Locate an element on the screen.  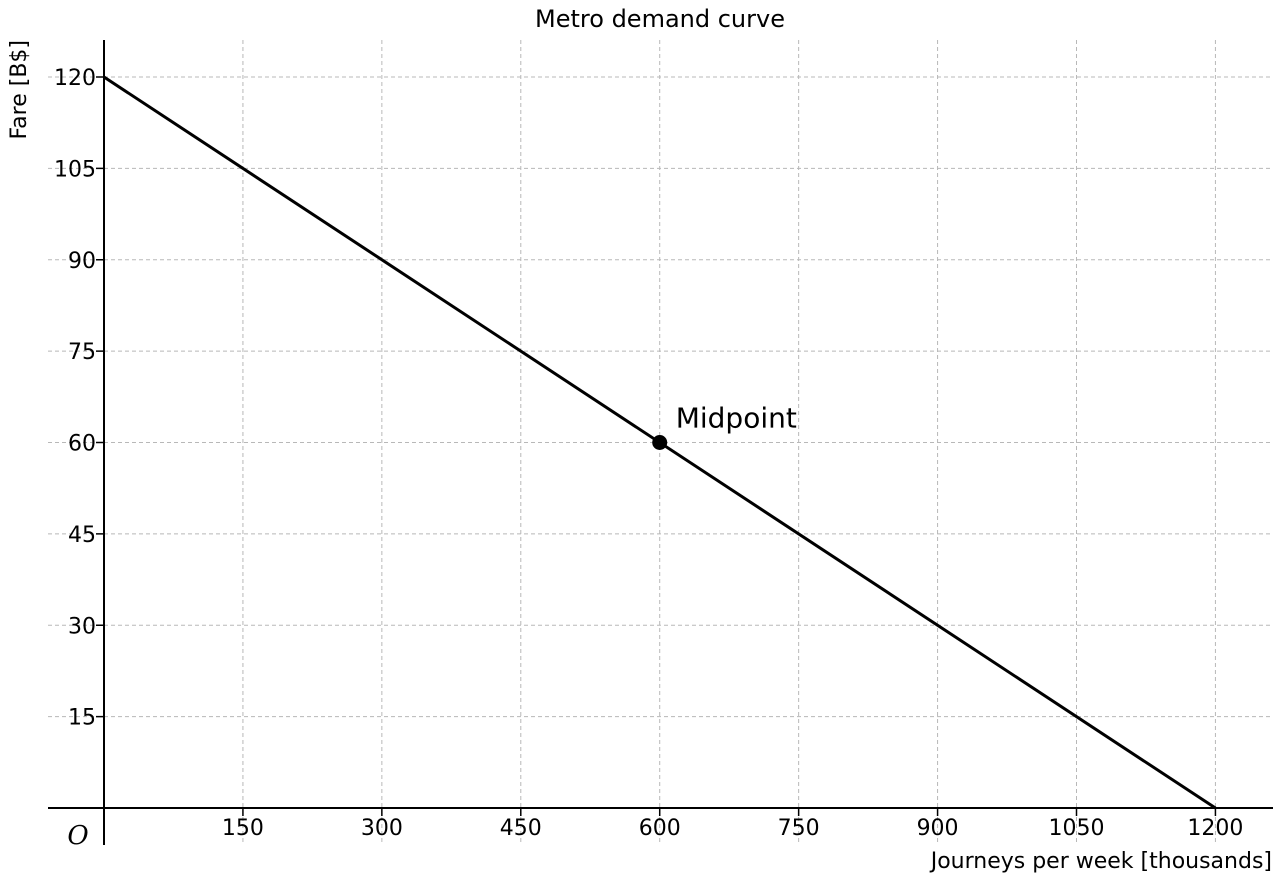
y-tick-label: 105 is located at coordinates (75, 169).